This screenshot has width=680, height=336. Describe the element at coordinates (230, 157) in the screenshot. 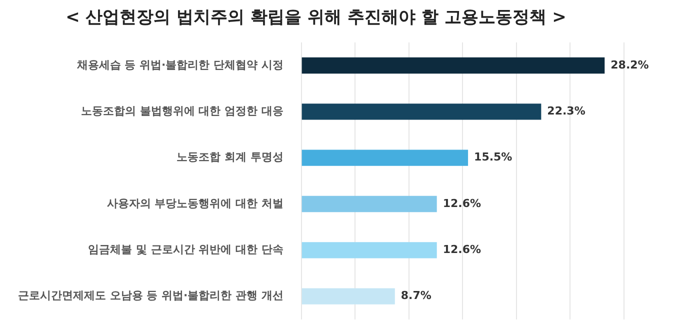

I see `y-tick-label: 노동조합 회계 투명성` at that location.